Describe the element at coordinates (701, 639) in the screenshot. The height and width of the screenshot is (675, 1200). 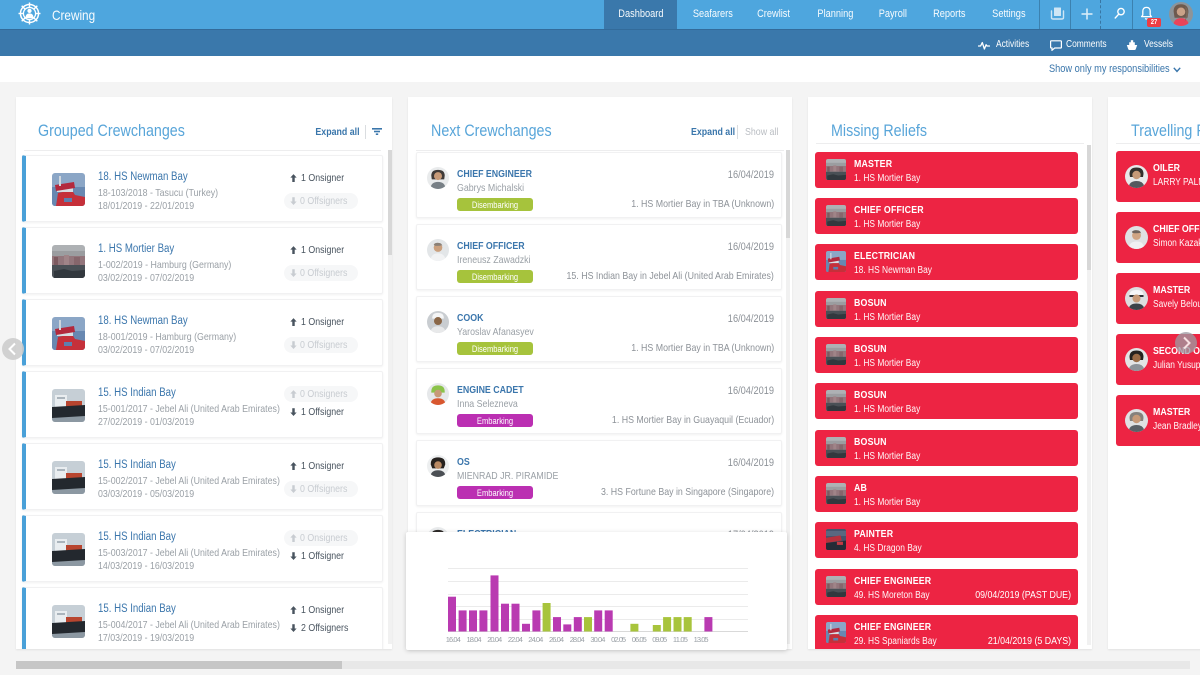
I see `svg-text: 13.05` at that location.